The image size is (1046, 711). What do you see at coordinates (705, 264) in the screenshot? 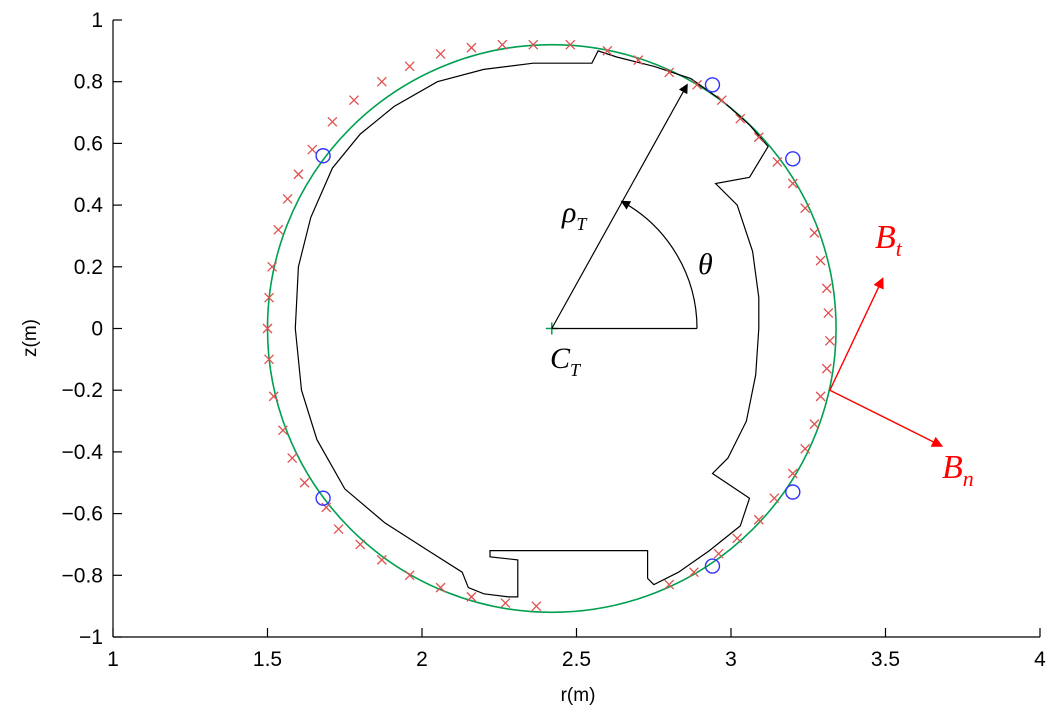
I see `theta-label: θ` at bounding box center [705, 264].